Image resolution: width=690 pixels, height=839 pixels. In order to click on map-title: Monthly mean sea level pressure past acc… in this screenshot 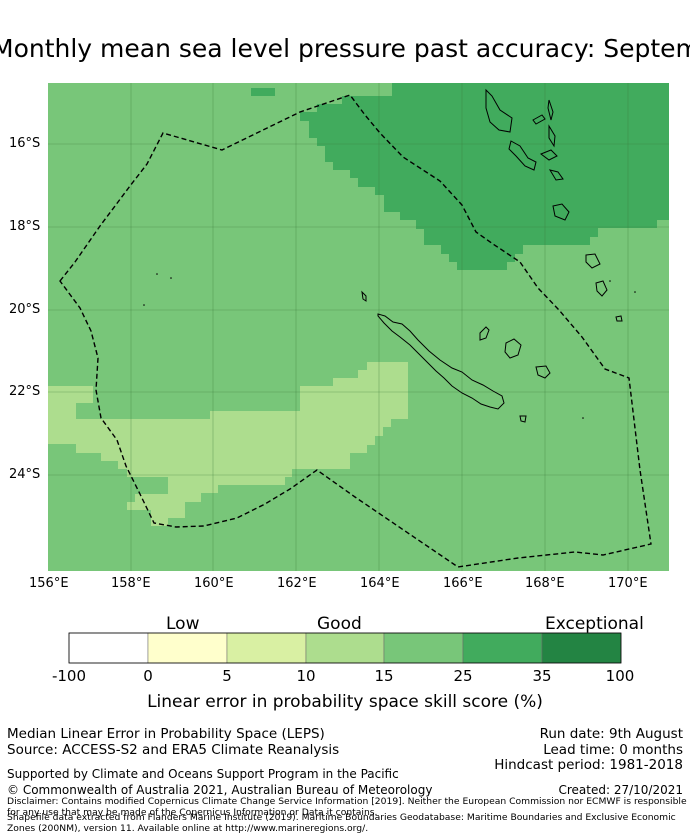, I will do `click(345, 48)`.